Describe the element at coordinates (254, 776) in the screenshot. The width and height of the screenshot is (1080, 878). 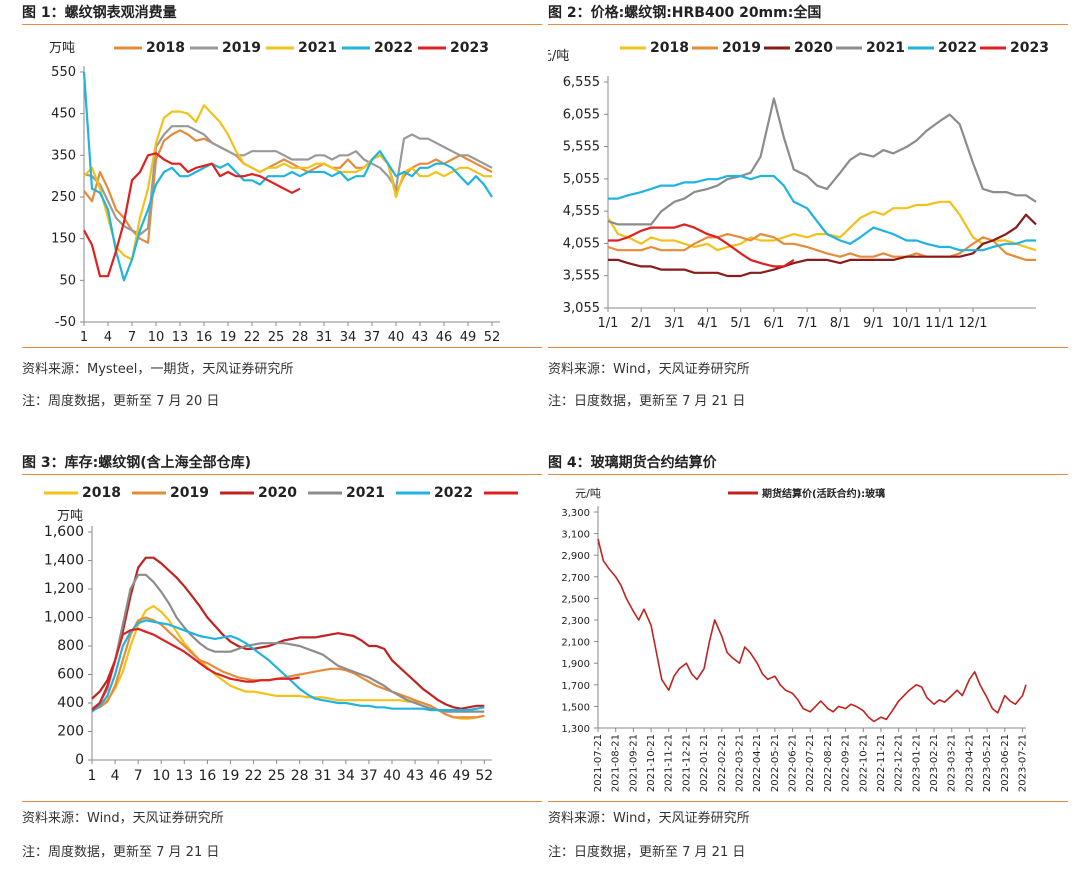
I see `x-tick-label: 22` at that location.